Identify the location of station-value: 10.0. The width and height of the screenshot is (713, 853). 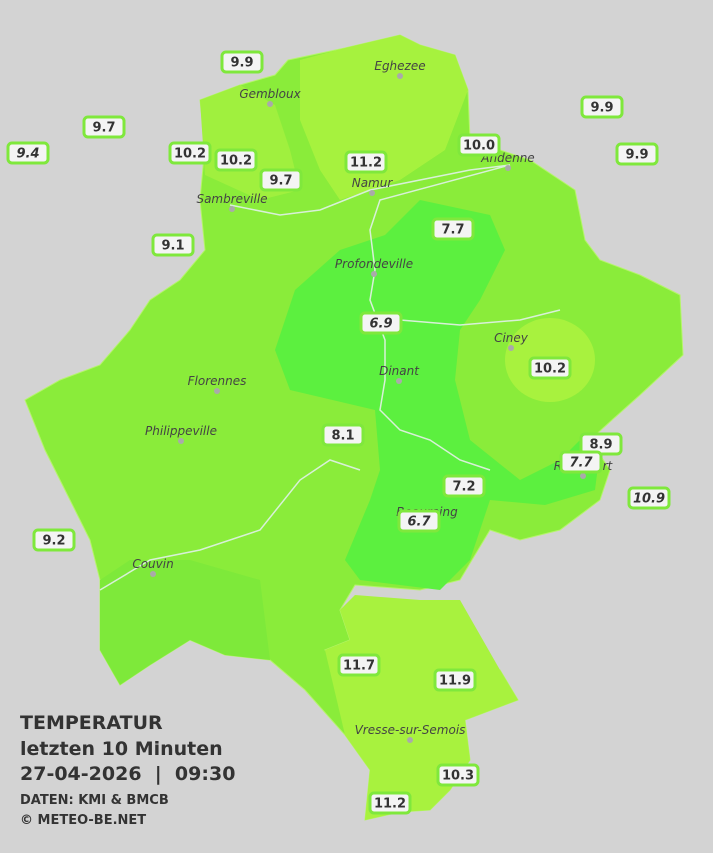
(479, 146).